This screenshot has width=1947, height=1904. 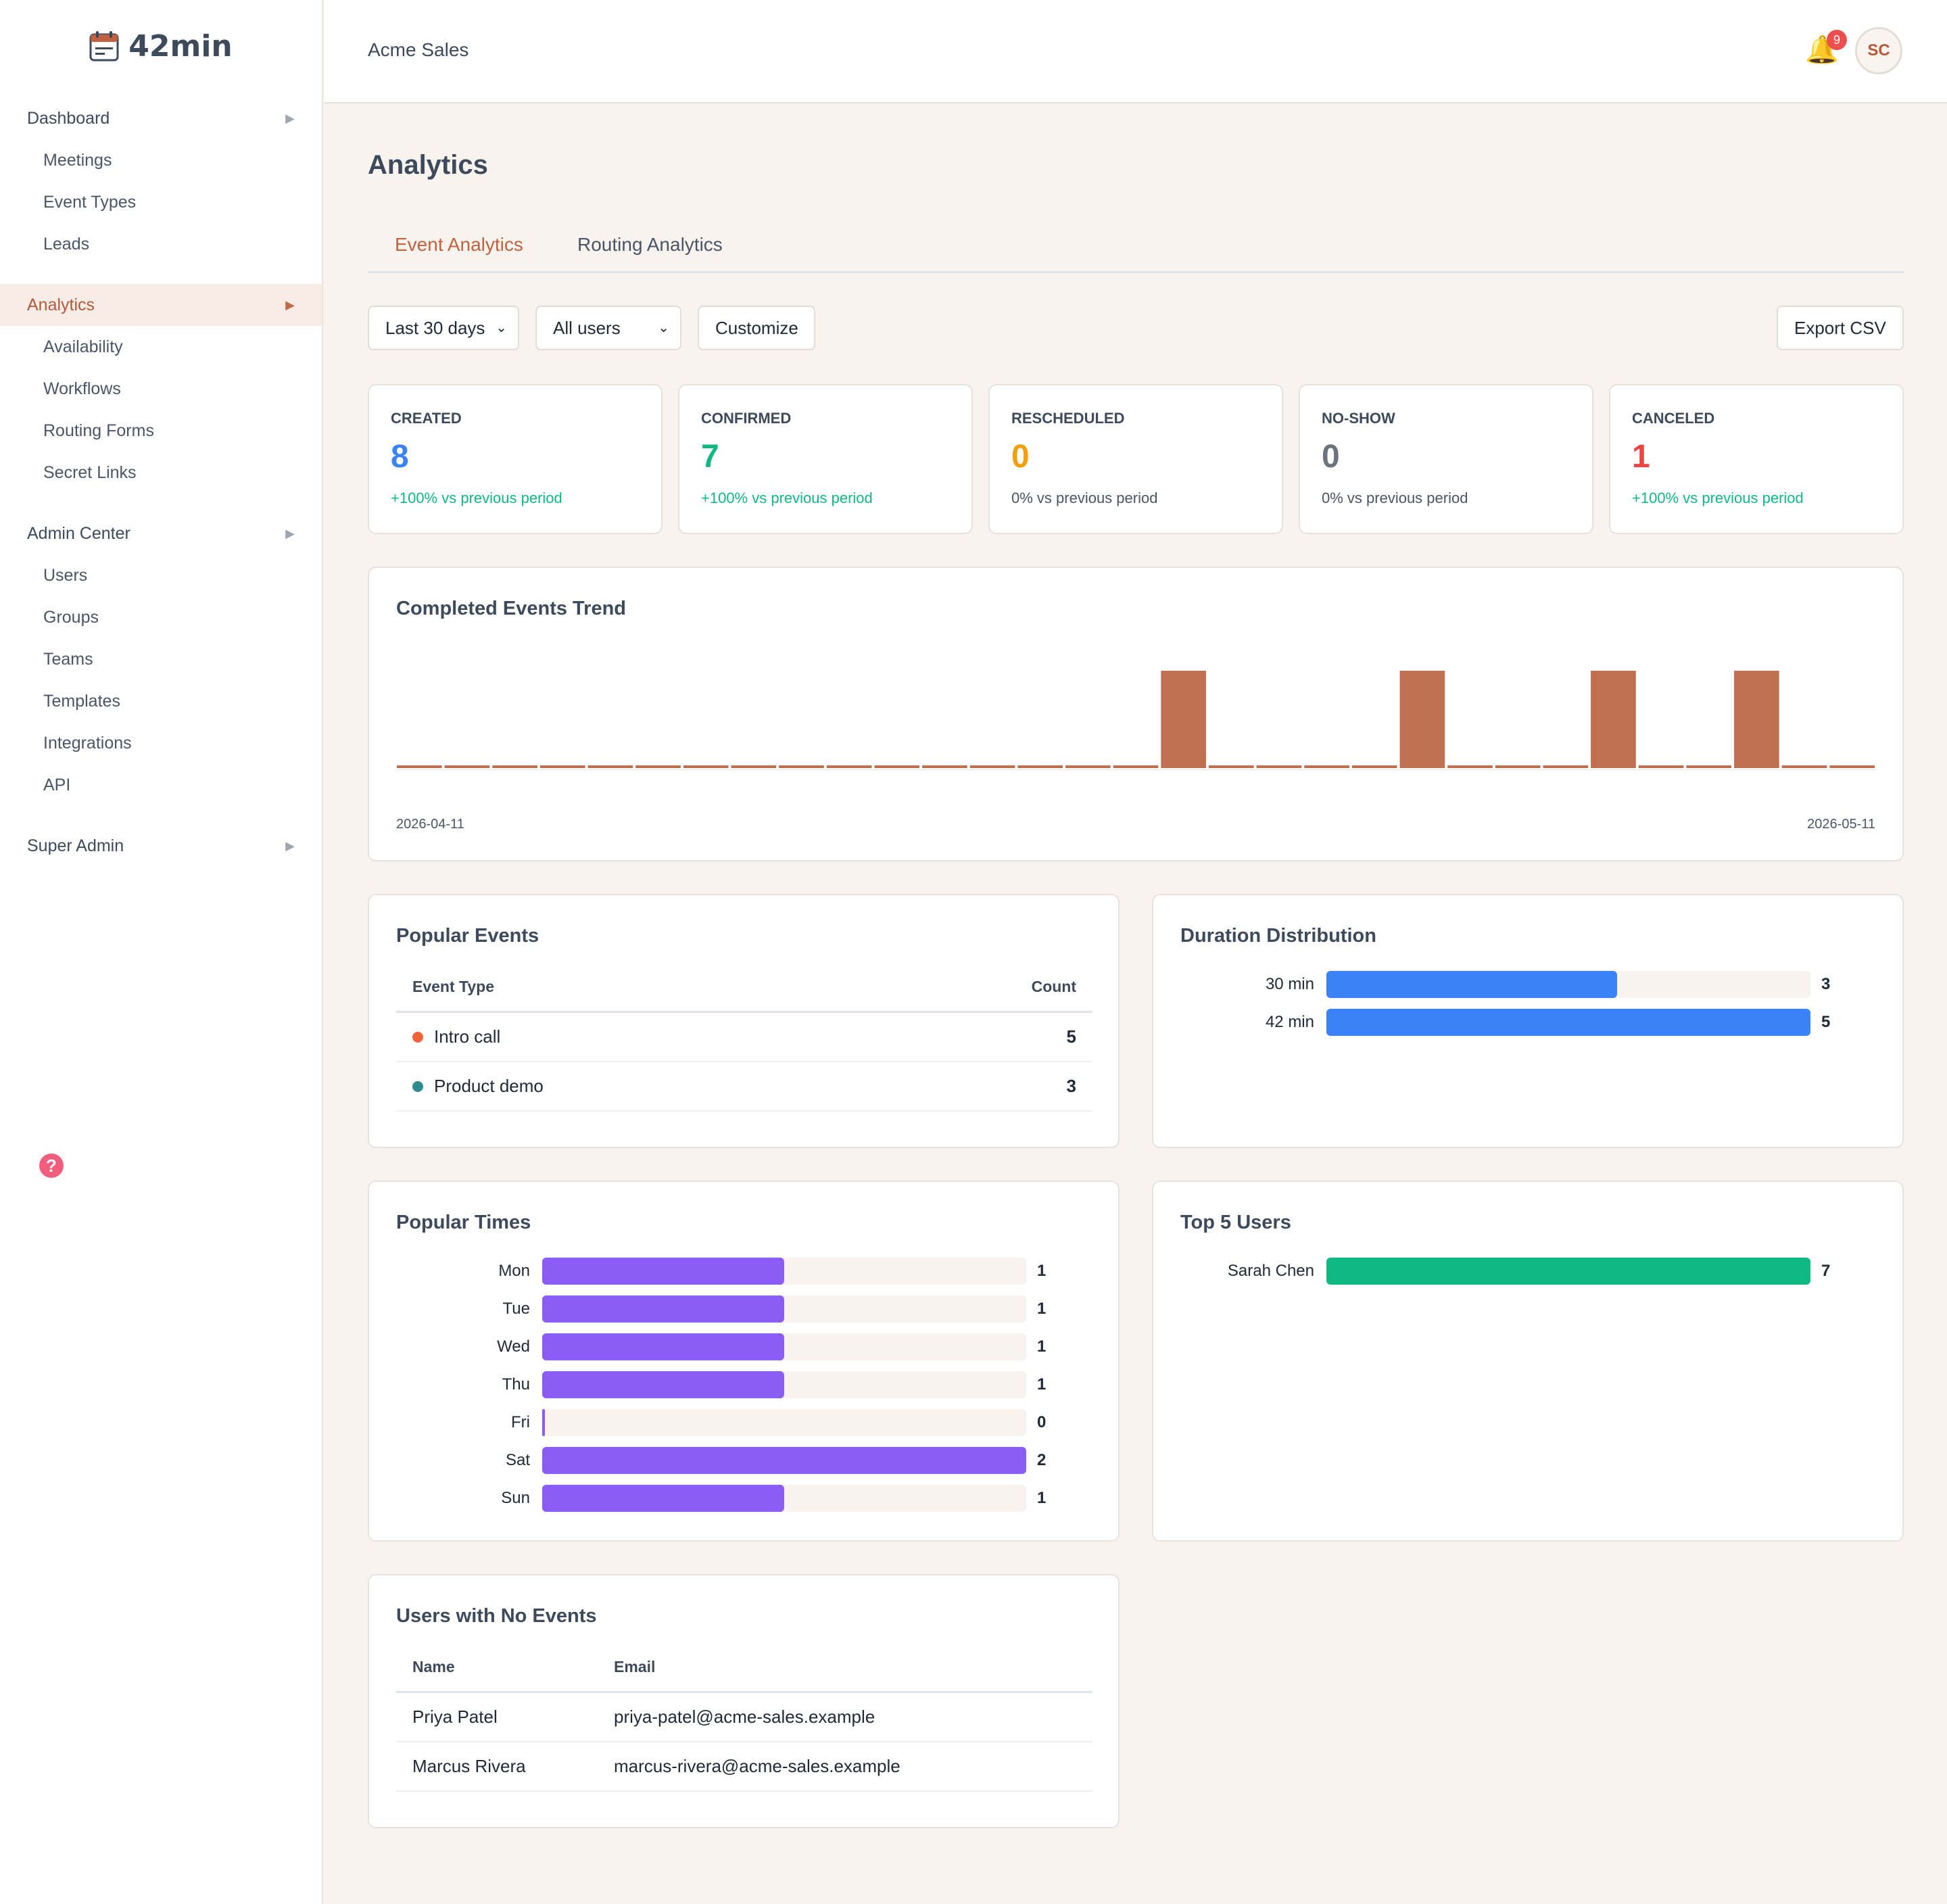 What do you see at coordinates (1068, 418) in the screenshot?
I see `kpi-label: RESCHEDULED` at bounding box center [1068, 418].